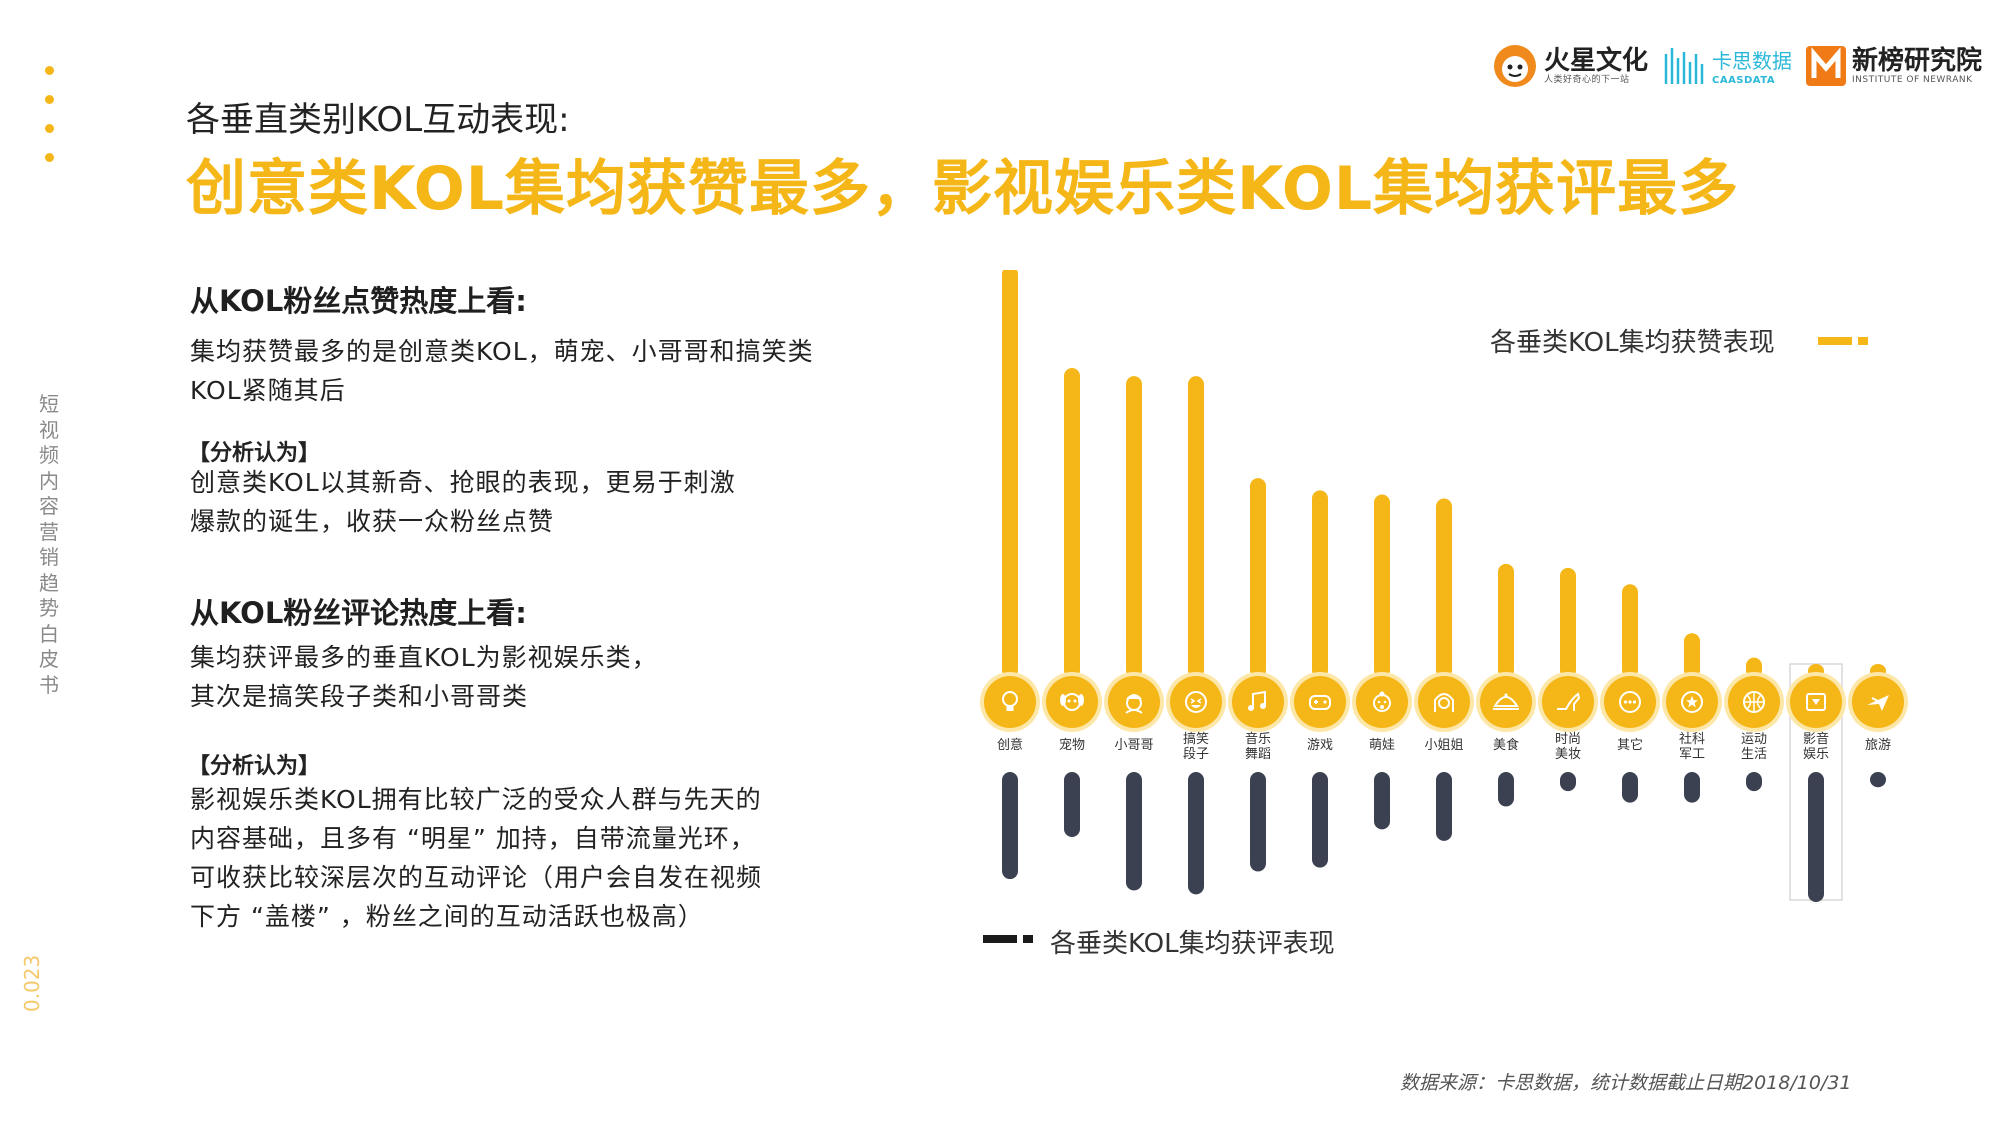 This screenshot has height=1125, width=2000. I want to click on category-label: 音乐, so click(1258, 739).